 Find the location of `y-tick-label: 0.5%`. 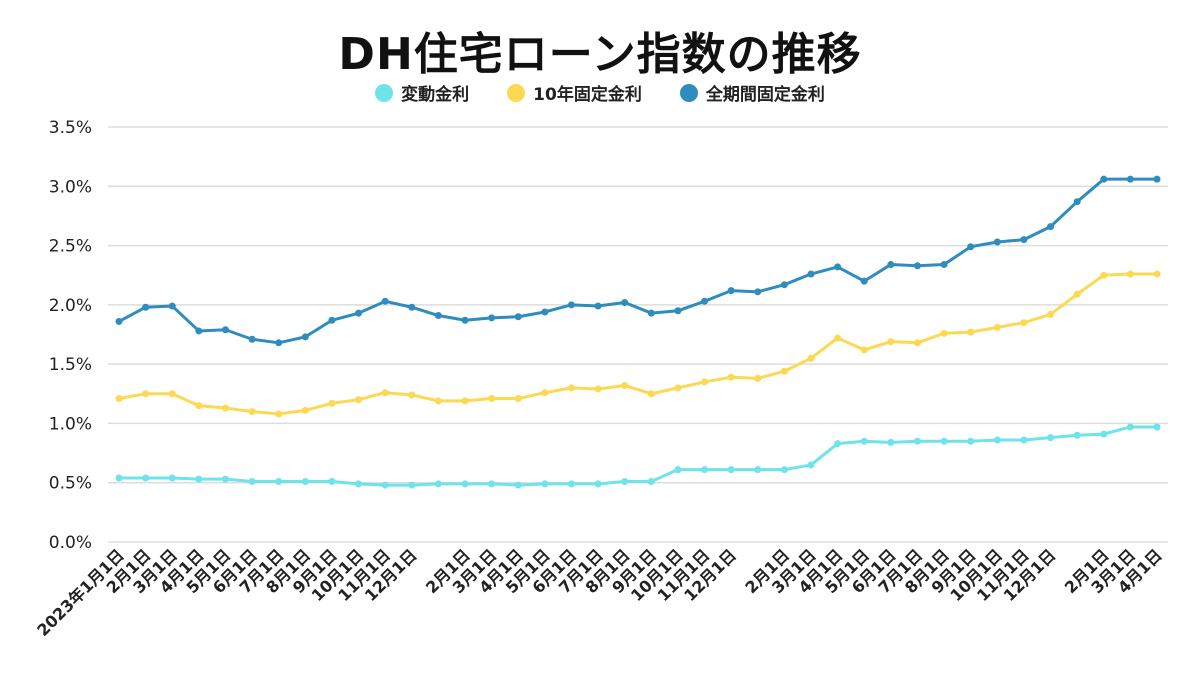

y-tick-label: 0.5% is located at coordinates (70, 484).